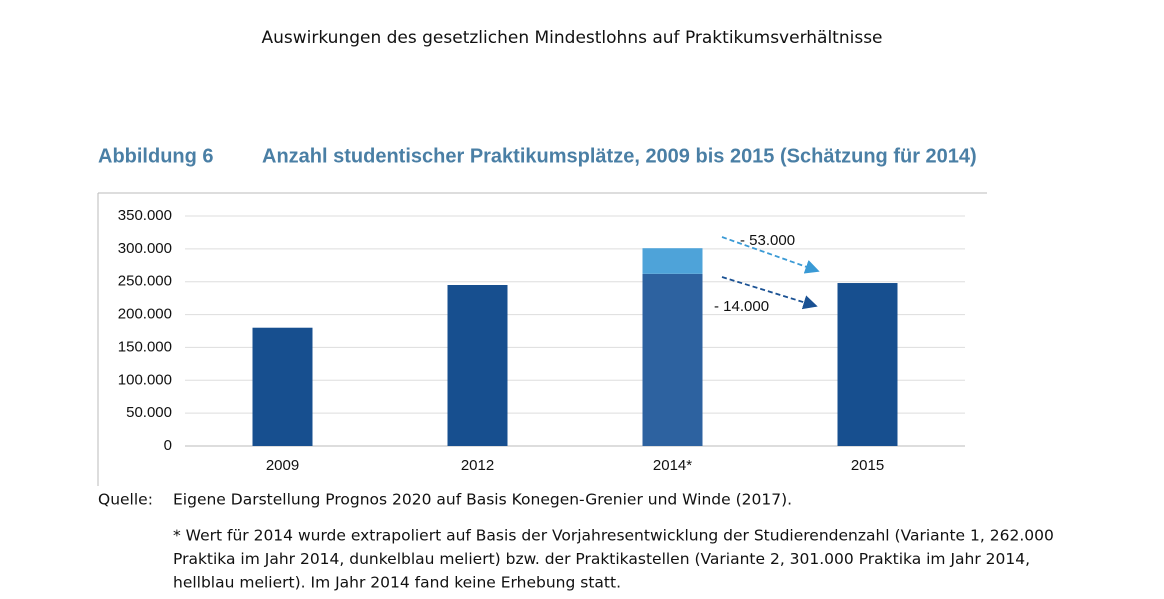 Image resolution: width=1164 pixels, height=599 pixels. What do you see at coordinates (741, 306) in the screenshot?
I see `annotation: - 14.000` at bounding box center [741, 306].